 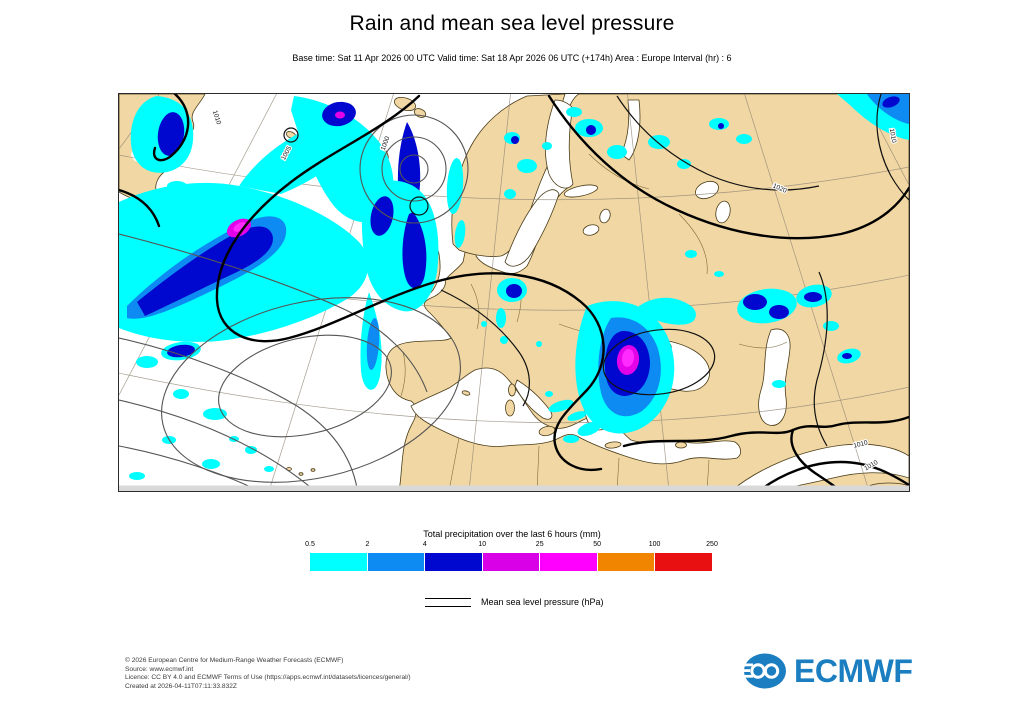 I want to click on map-bottom-strip, so click(x=514, y=488).